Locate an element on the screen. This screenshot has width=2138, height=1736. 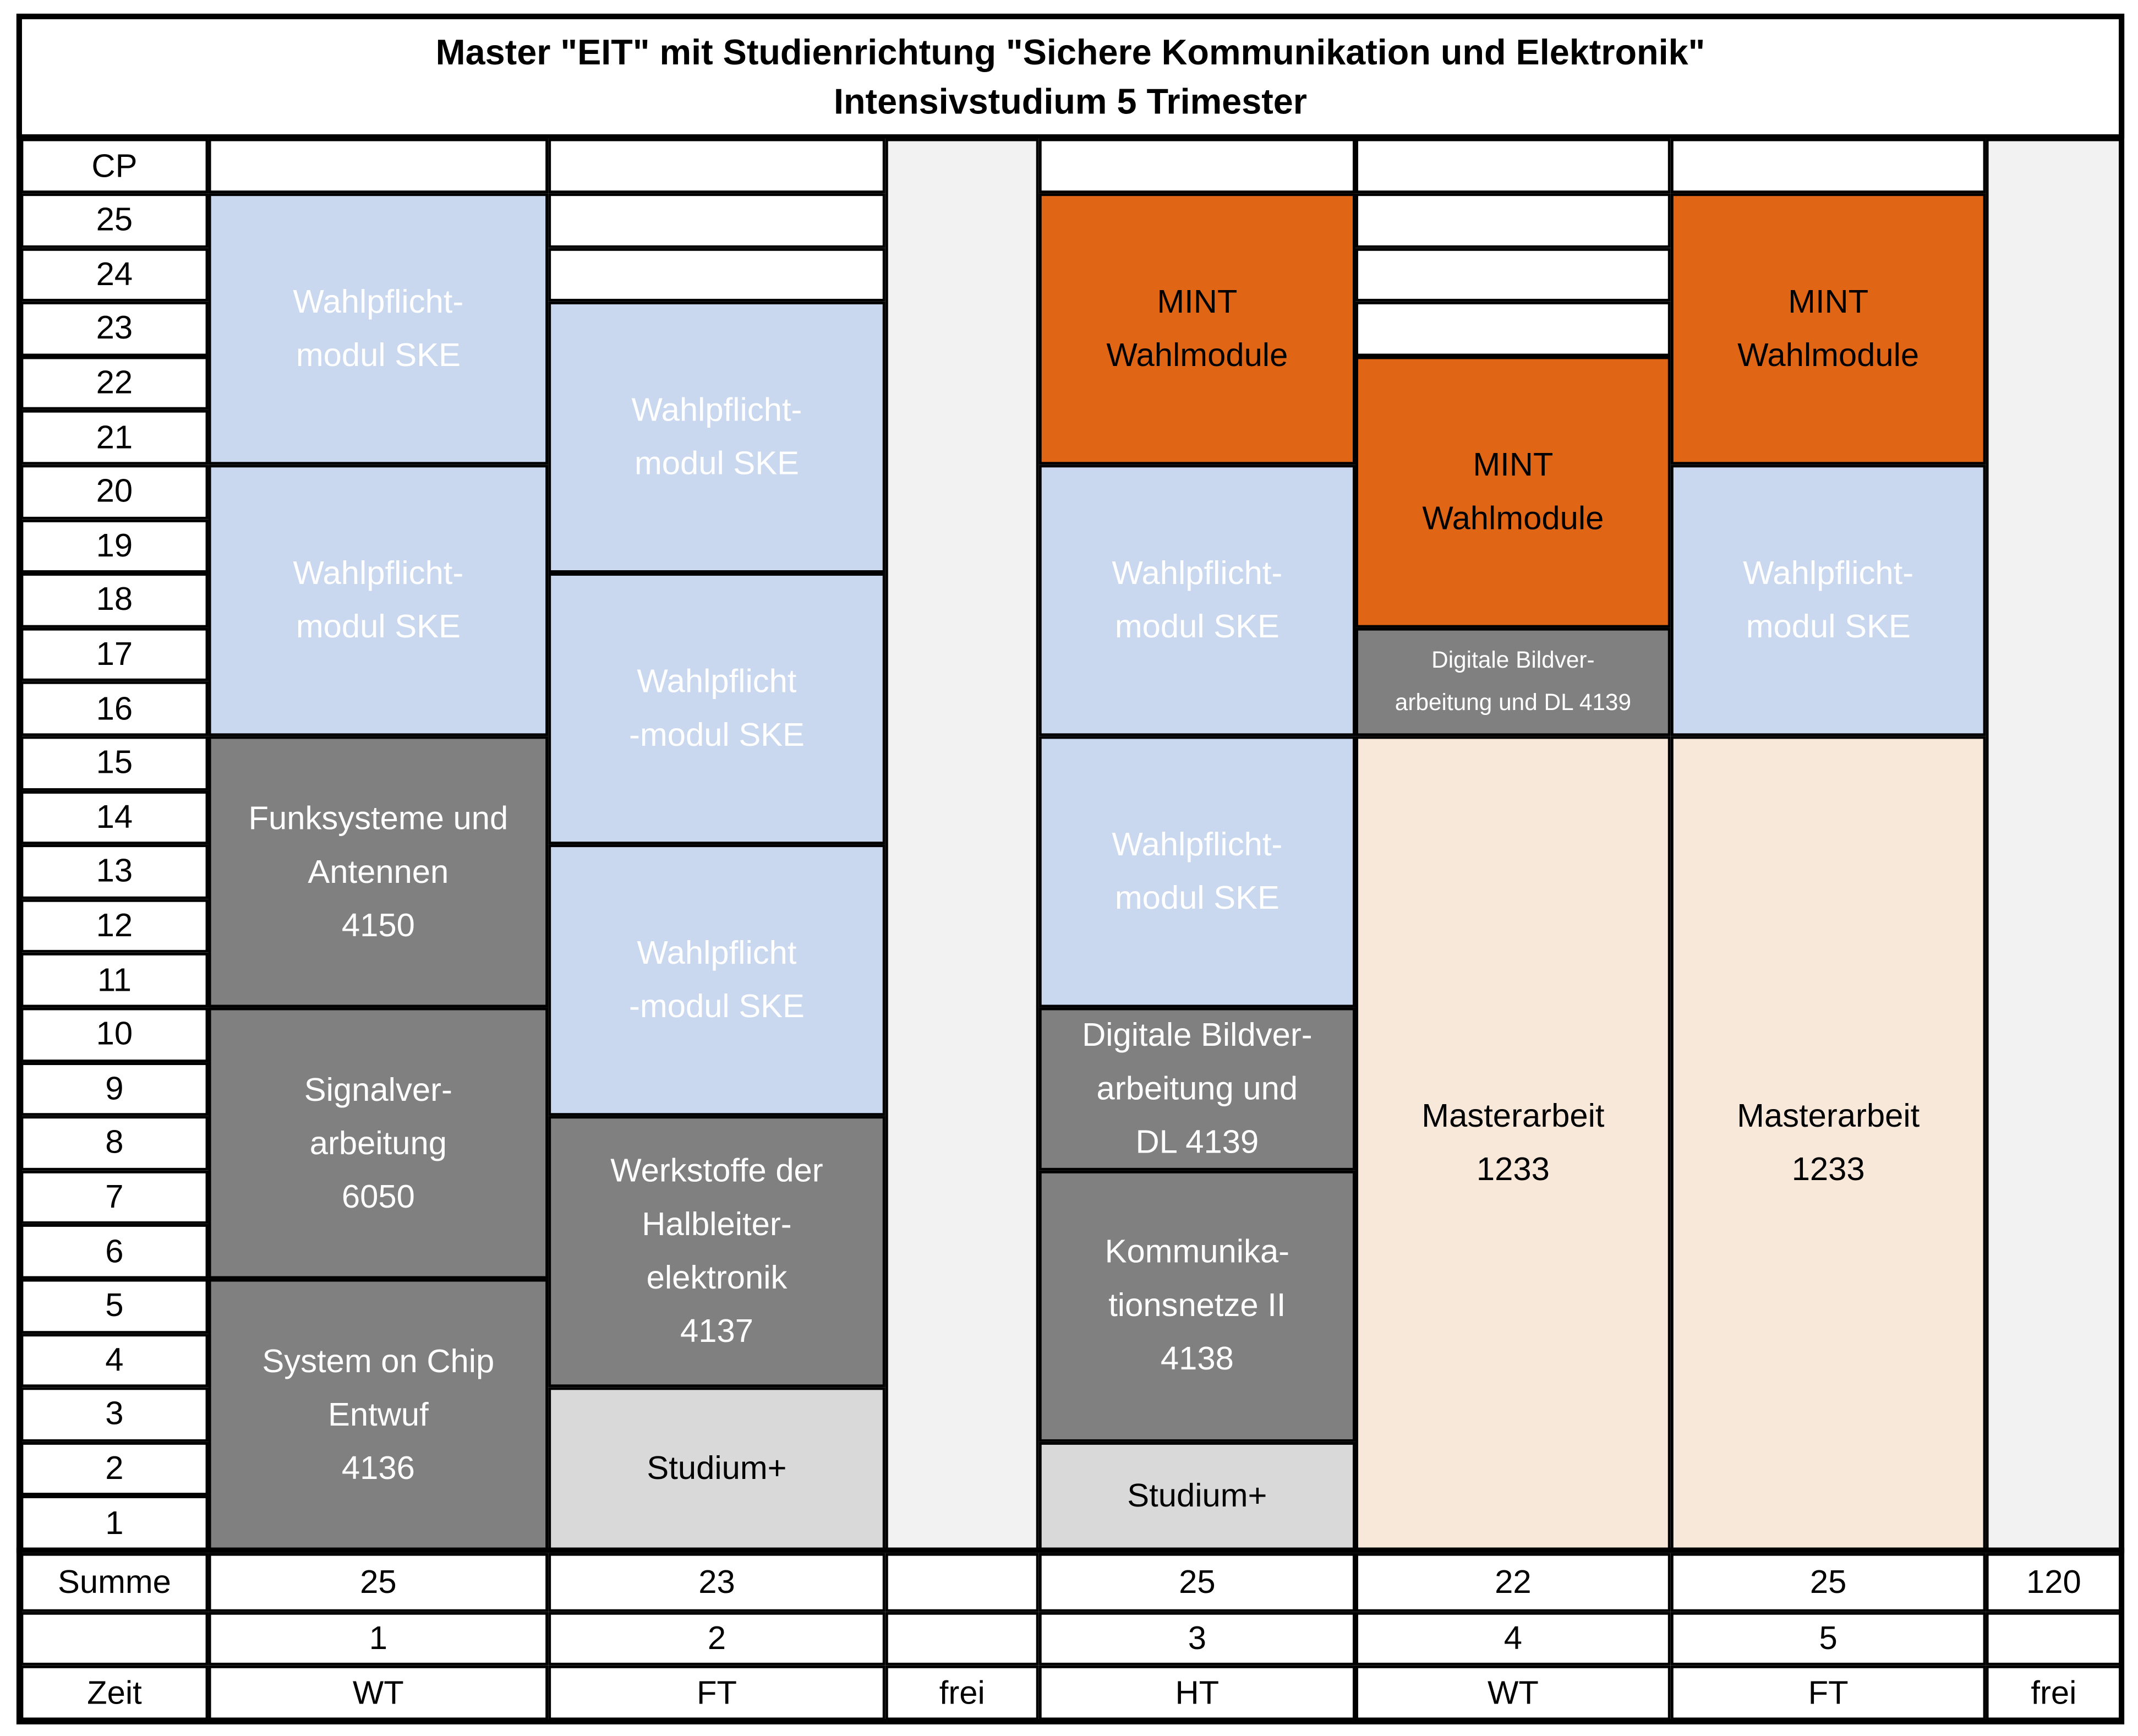
module-text-line: Kommunika- is located at coordinates (1197, 1252).